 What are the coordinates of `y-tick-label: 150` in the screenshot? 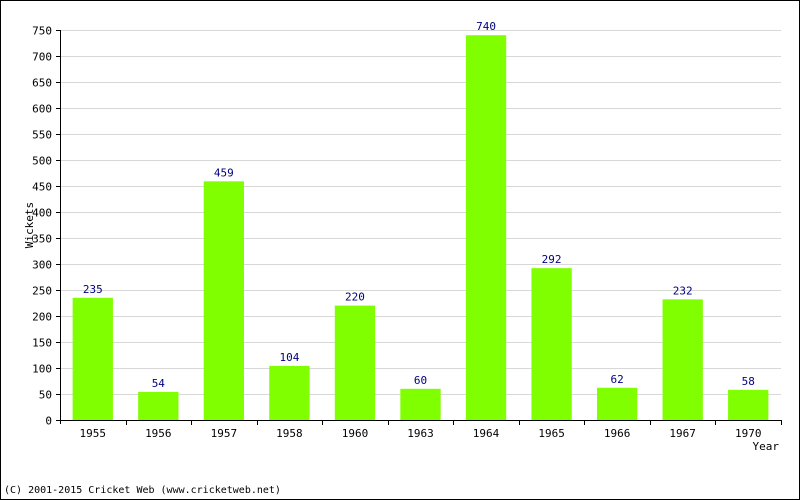 It's located at (42, 343).